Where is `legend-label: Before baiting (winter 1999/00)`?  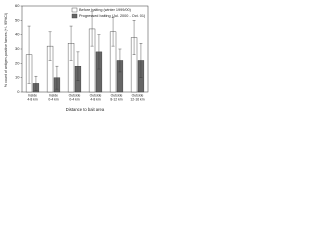 legend-label: Before baiting (winter 1999/00) is located at coordinates (105, 10).